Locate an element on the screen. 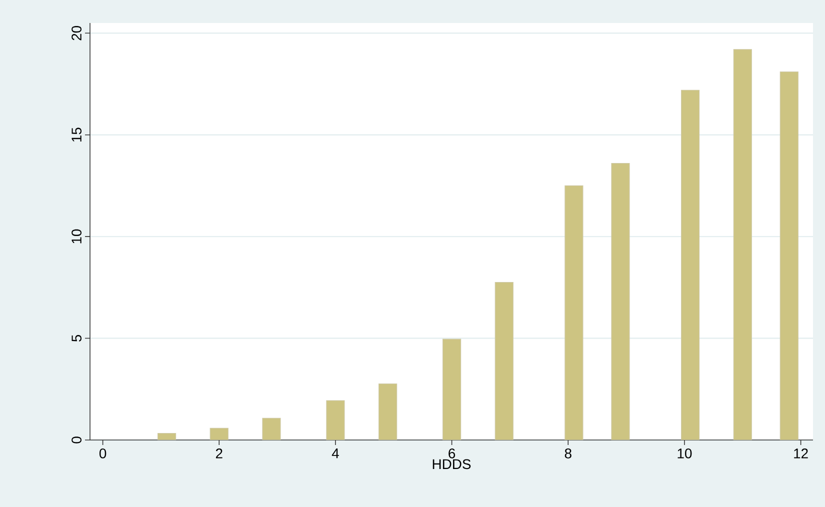  x-tick-label: 6 is located at coordinates (452, 453).